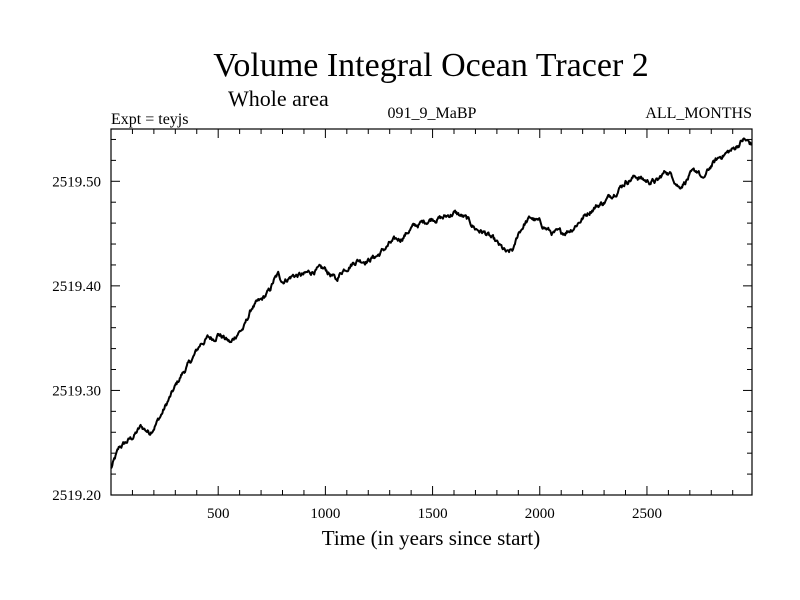 The image size is (800, 600). I want to click on x-tick-label: 2000, so click(540, 514).